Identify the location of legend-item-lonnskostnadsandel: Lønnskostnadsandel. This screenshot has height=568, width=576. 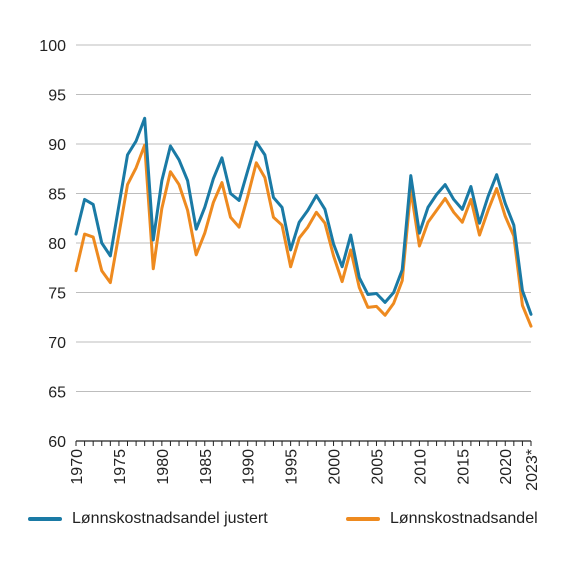
(442, 519).